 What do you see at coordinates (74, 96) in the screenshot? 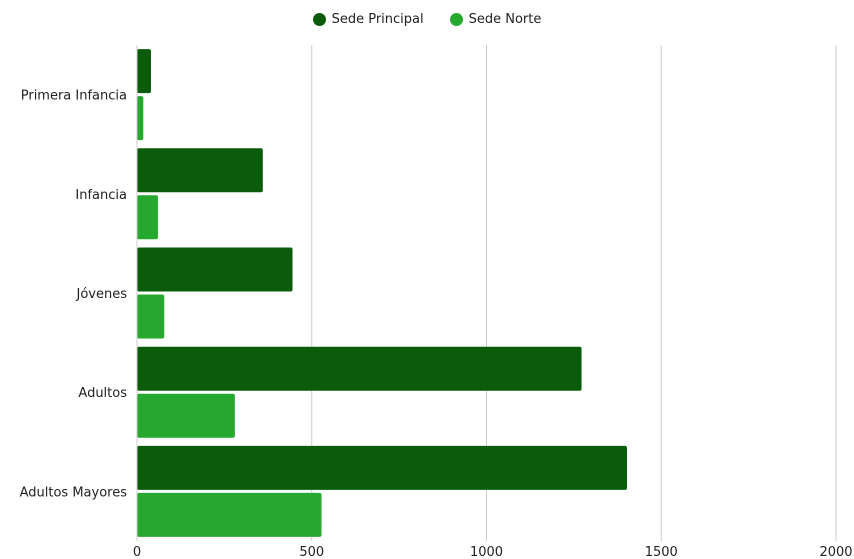
I see `y-tick-label: Primera Infancia` at bounding box center [74, 96].